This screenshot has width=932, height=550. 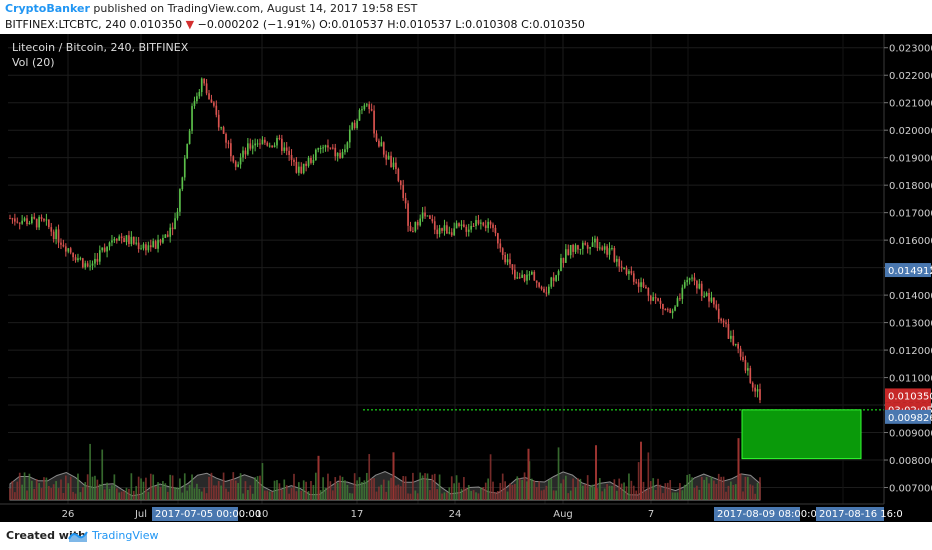 I want to click on price-tick-label: 0.018000, so click(x=910, y=186).